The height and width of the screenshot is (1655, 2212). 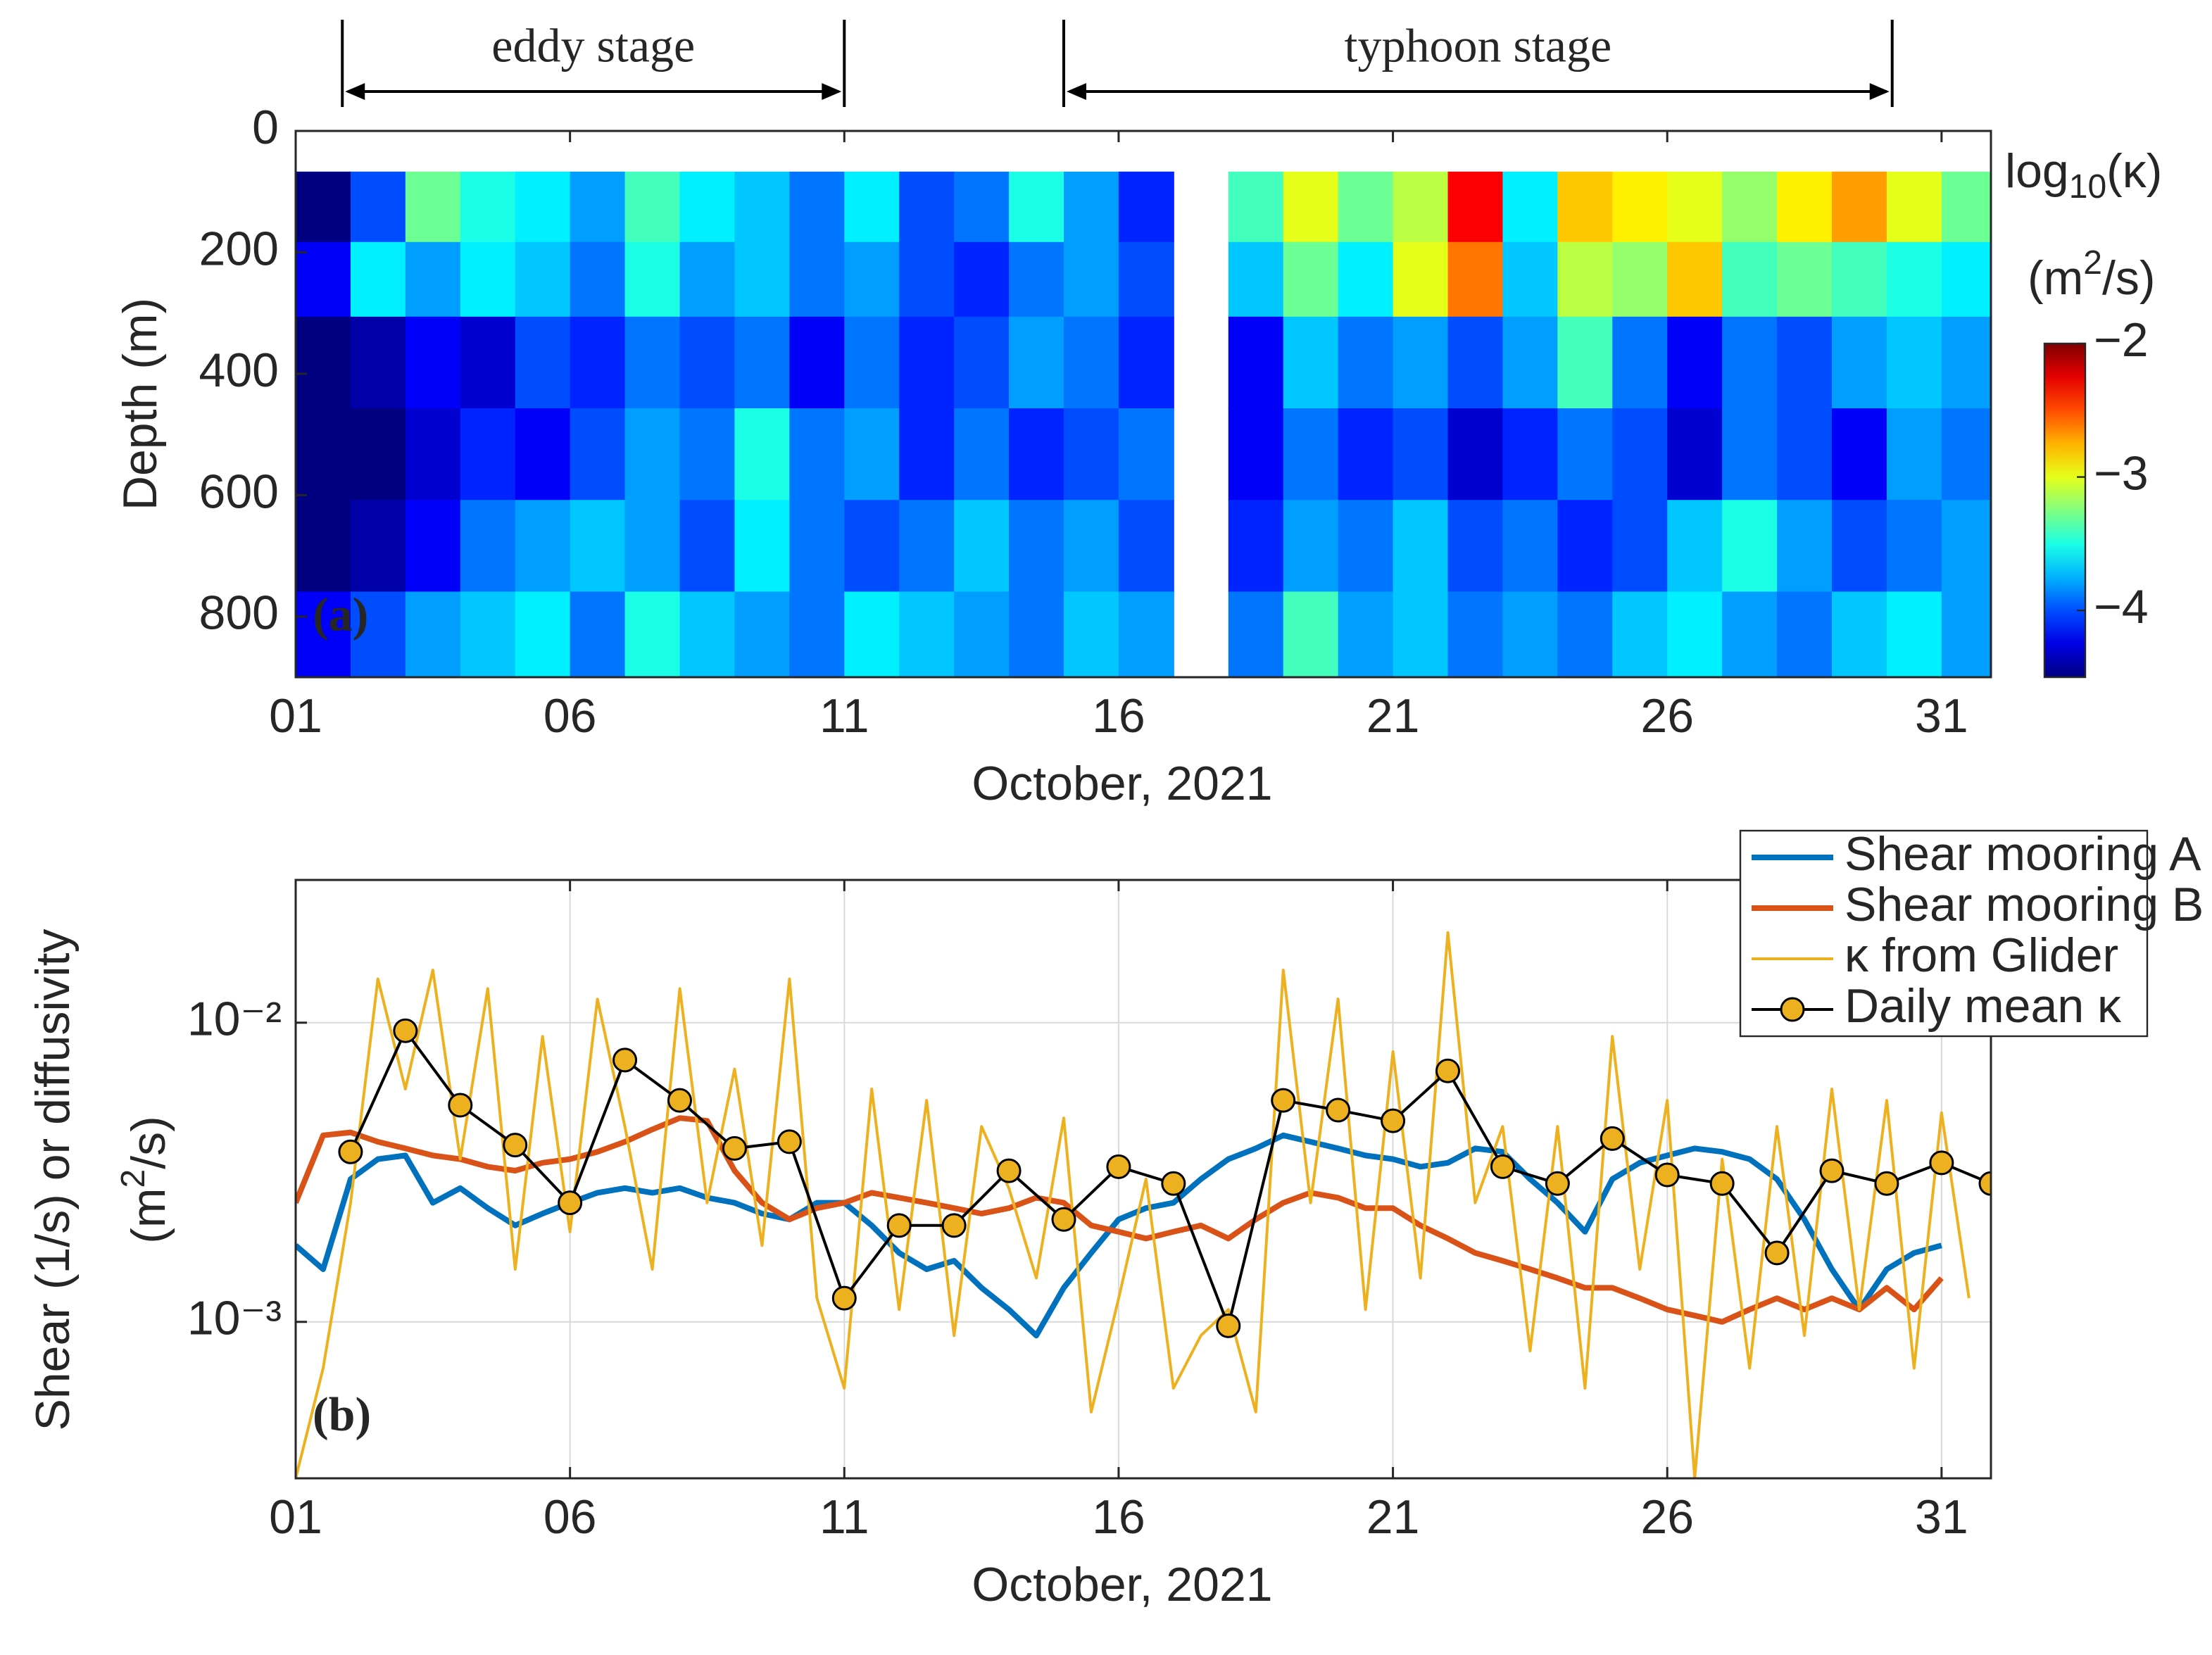 What do you see at coordinates (2121, 340) in the screenshot?
I see `colorbar-tick-label: −2` at bounding box center [2121, 340].